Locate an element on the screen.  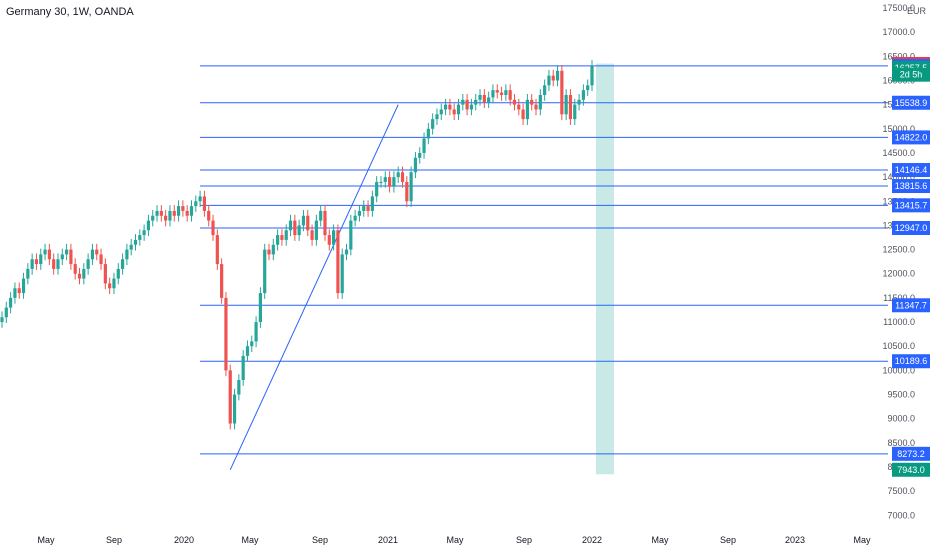
price-tag-label: 13415.7 is located at coordinates (911, 205).